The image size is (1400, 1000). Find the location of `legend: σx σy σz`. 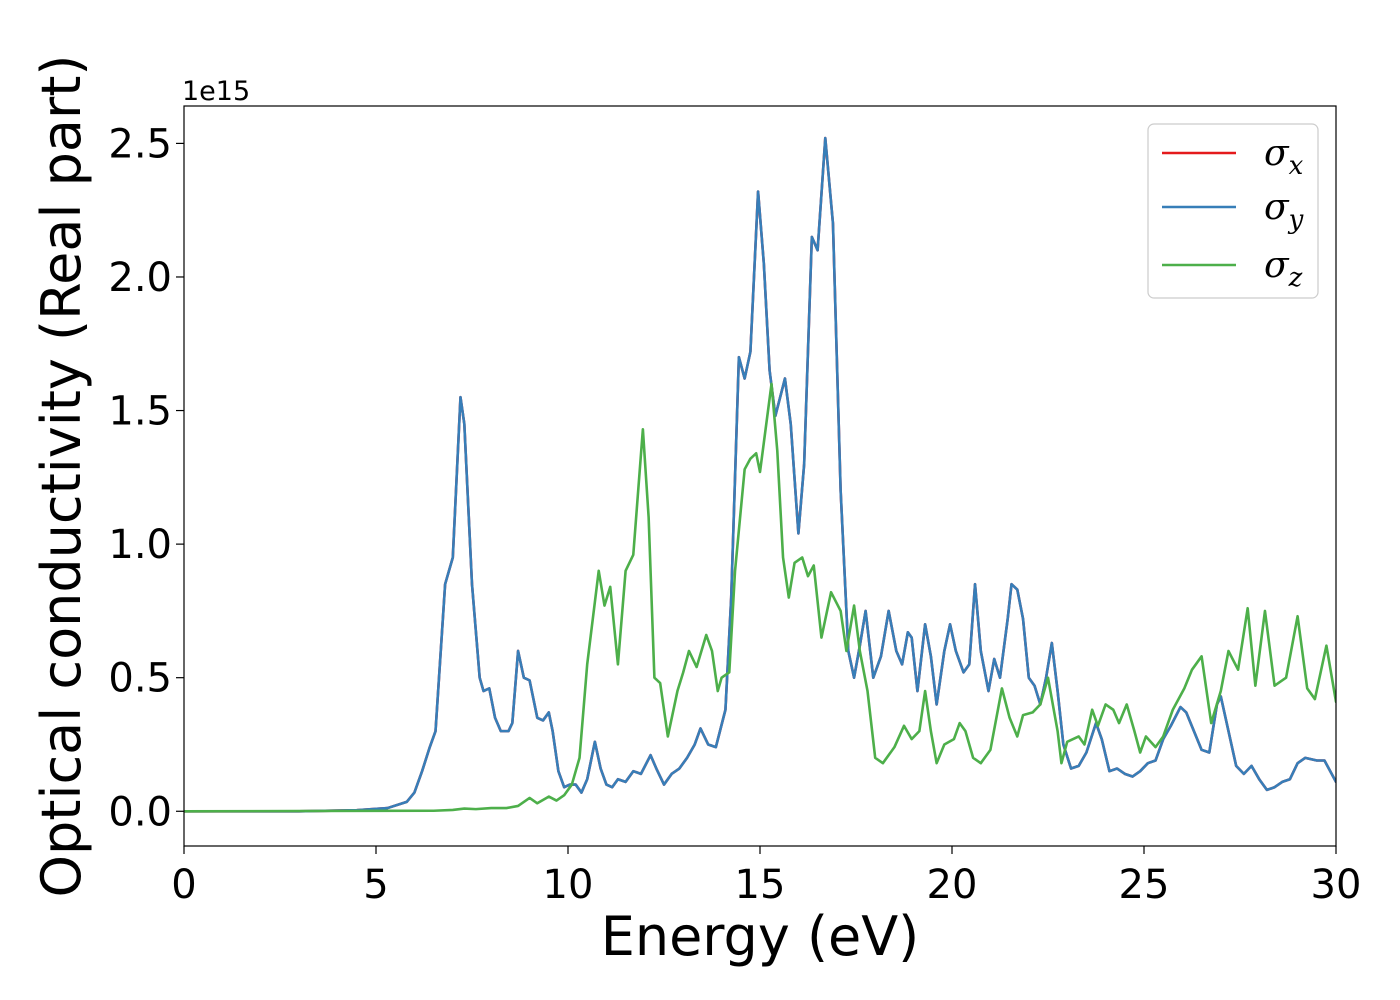

legend: σx σy σz is located at coordinates (1233, 211).